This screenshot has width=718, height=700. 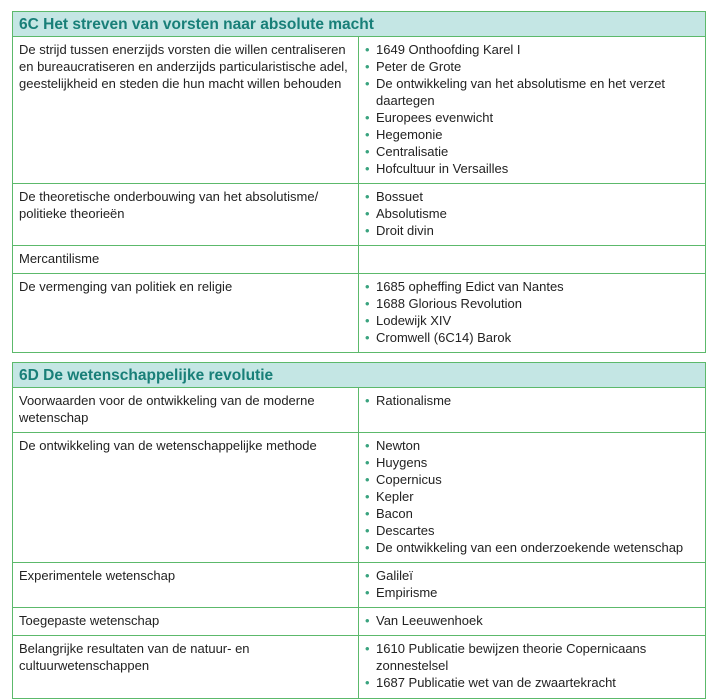 I want to click on items-cell: Rationalisme, so click(x=532, y=410).